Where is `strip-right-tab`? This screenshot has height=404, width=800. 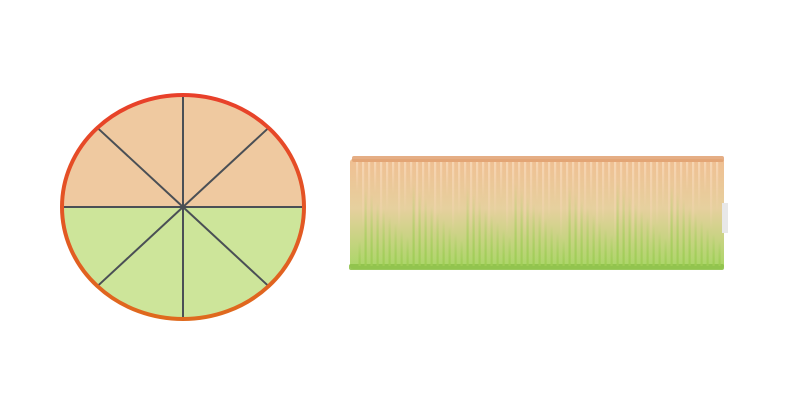
strip-right-tab is located at coordinates (725, 218).